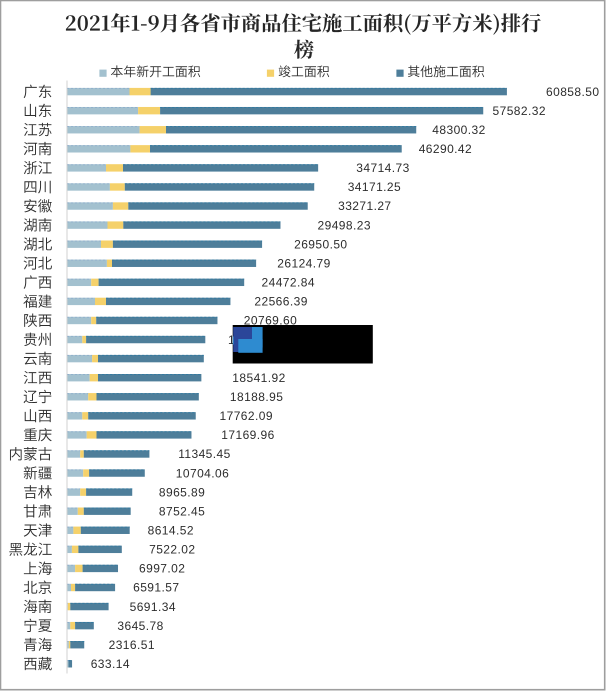 The height and width of the screenshot is (691, 606). What do you see at coordinates (288, 283) in the screenshot?
I see `svg-text: 24472.84` at bounding box center [288, 283].